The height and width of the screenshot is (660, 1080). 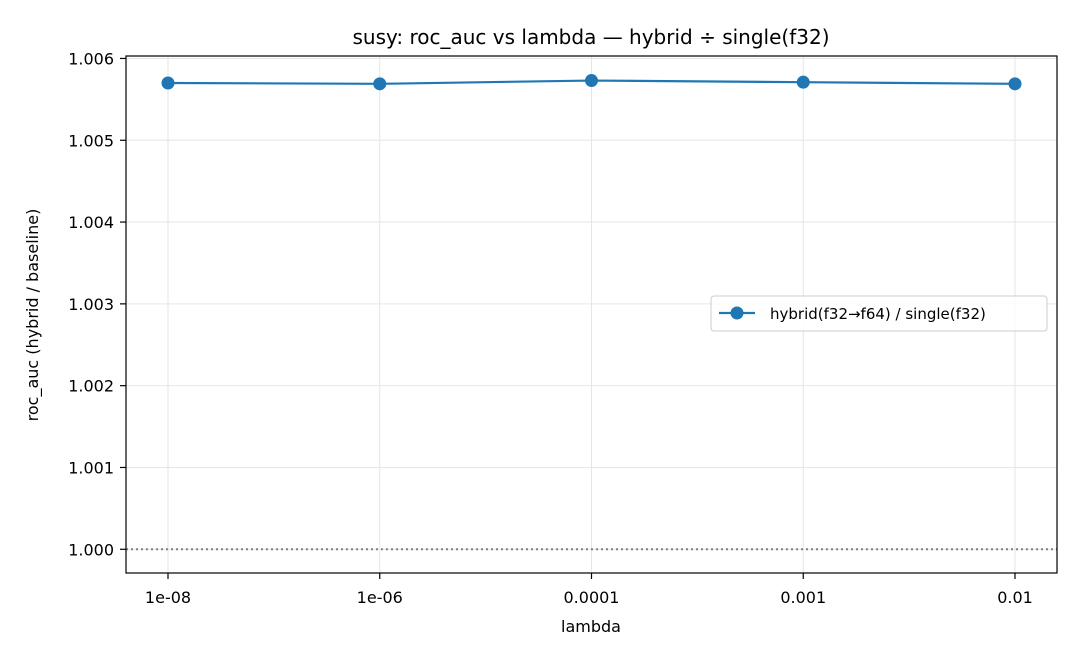 What do you see at coordinates (168, 597) in the screenshot?
I see `x-tick-label: 1e-08` at bounding box center [168, 597].